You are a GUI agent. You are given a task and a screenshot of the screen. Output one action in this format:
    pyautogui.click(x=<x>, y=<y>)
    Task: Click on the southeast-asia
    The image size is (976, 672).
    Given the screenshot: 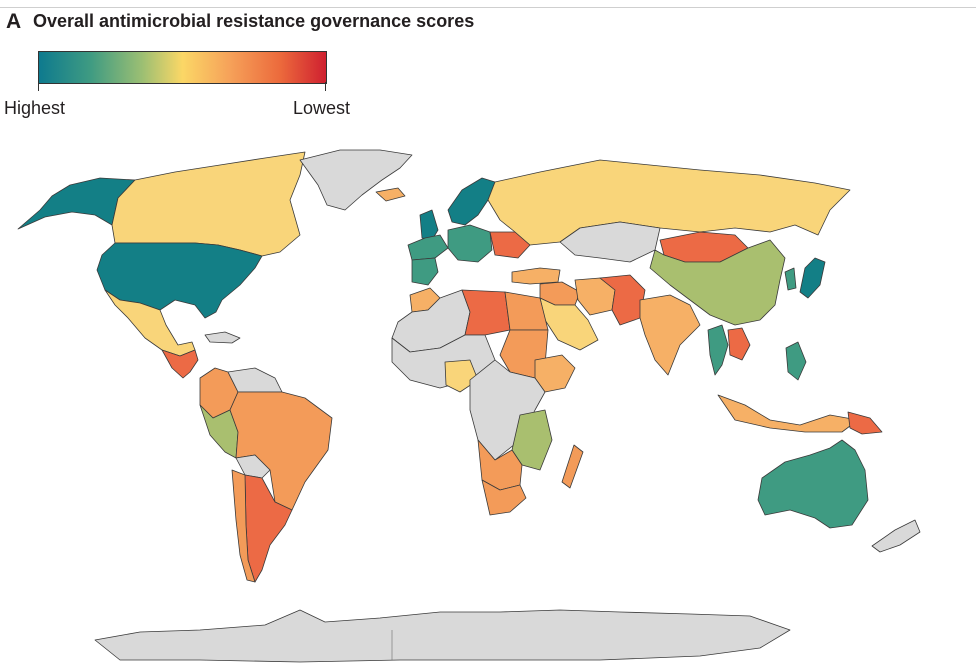 What is the action you would take?
    pyautogui.click(x=718, y=350)
    